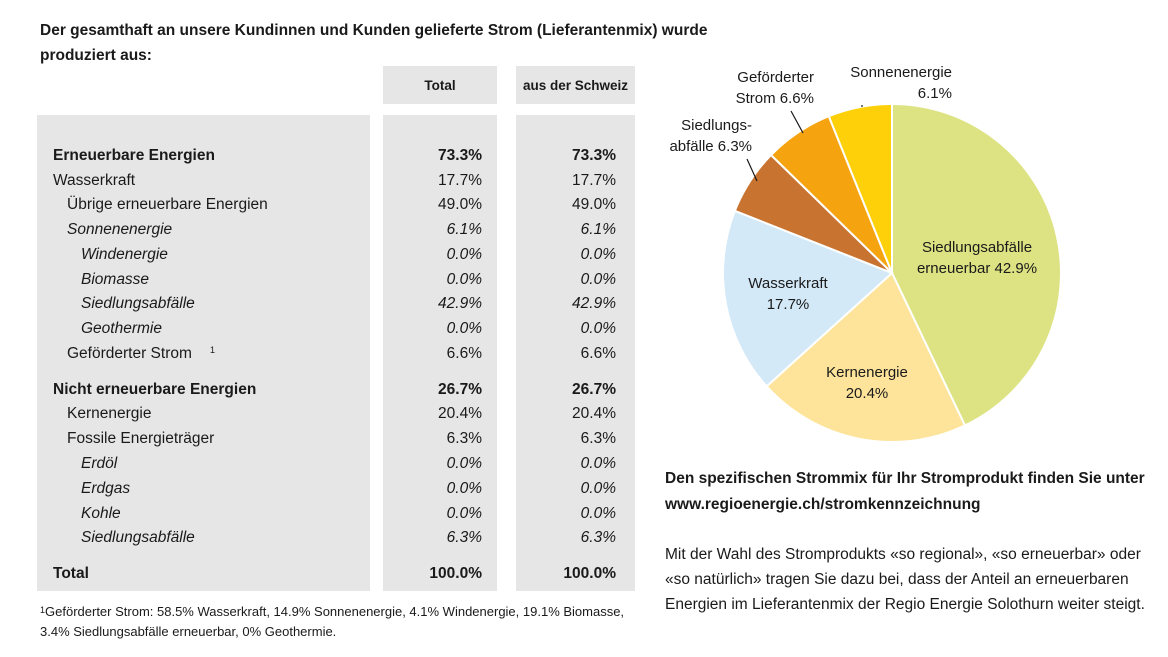  What do you see at coordinates (124, 254) in the screenshot?
I see `row-label: Windenergie` at bounding box center [124, 254].